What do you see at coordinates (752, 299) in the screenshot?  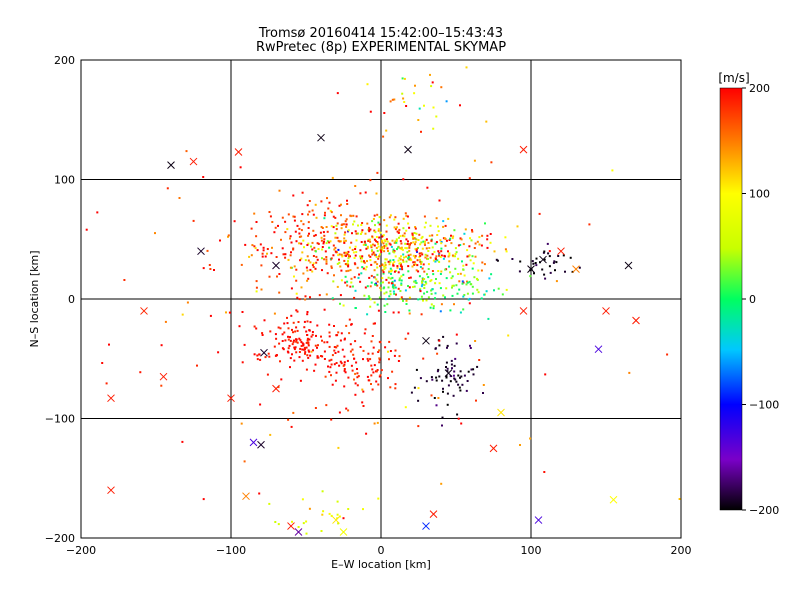 I see `colorbar-tick-label: 0` at bounding box center [752, 299].